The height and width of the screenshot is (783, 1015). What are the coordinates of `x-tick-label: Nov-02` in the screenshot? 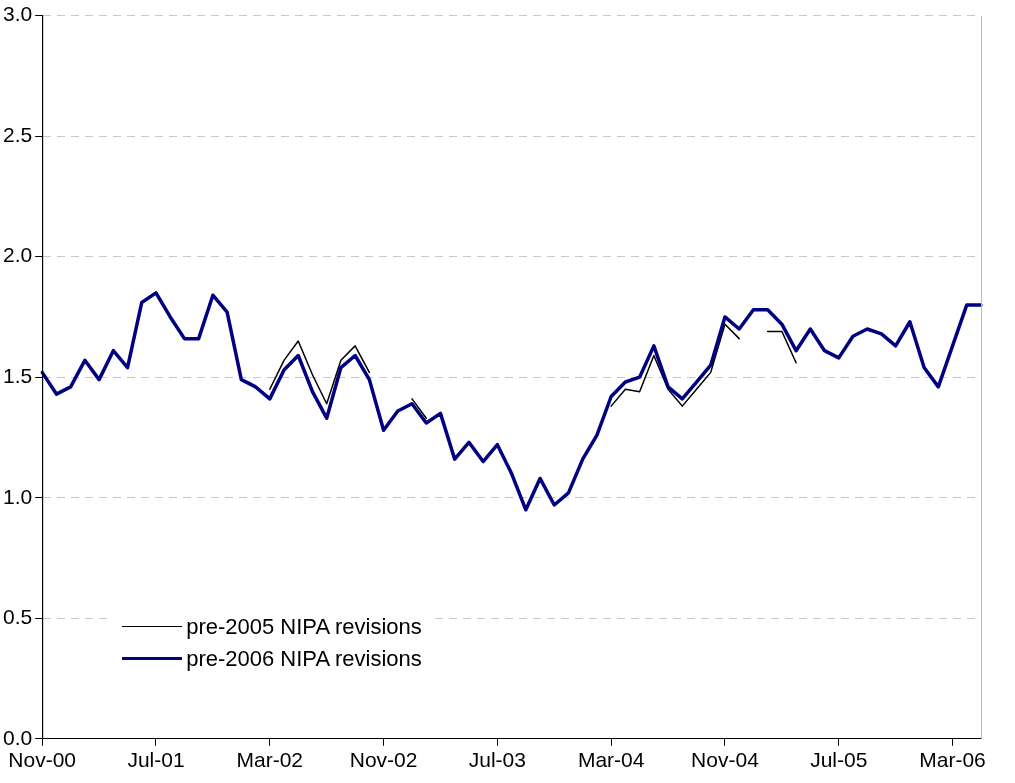 It's located at (383, 760).